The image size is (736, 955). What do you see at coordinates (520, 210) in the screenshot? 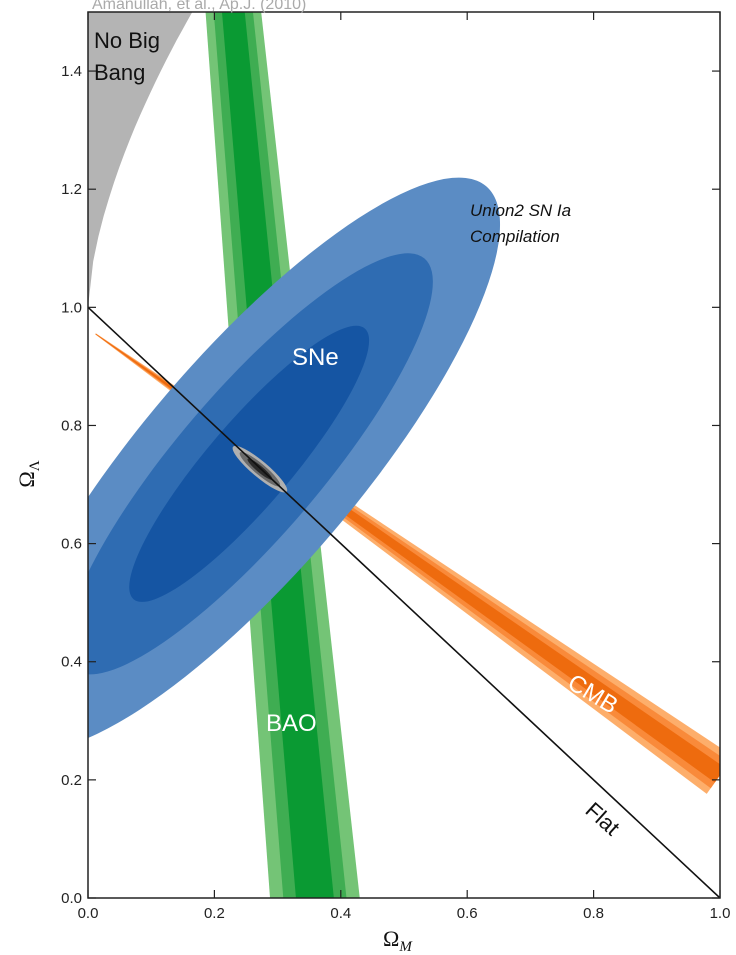
I see `annotation-line1: Union2 SN Ia` at bounding box center [520, 210].